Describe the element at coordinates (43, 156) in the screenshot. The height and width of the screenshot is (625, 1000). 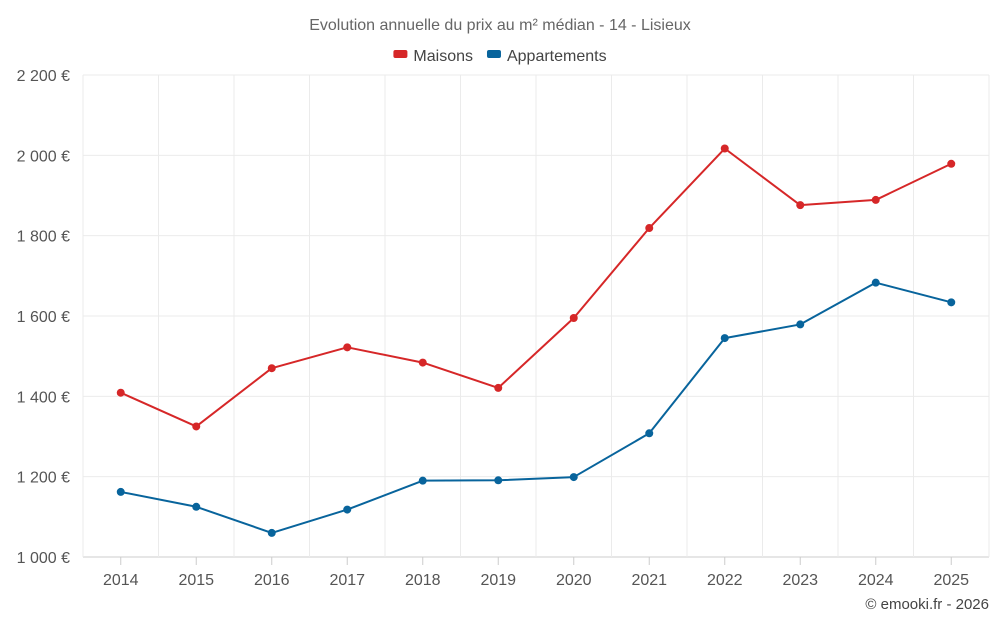
I see `y-tick-label: 2 000 €` at that location.